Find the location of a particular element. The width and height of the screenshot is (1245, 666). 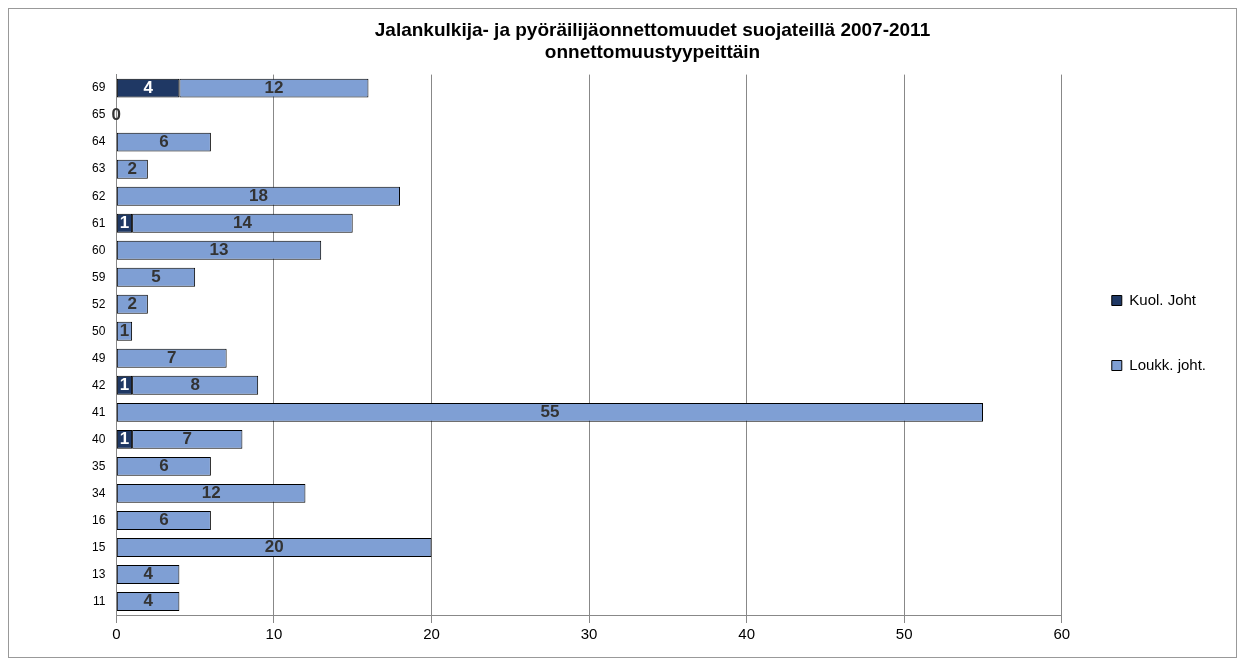

y-tick-label: 63 is located at coordinates (98, 168).